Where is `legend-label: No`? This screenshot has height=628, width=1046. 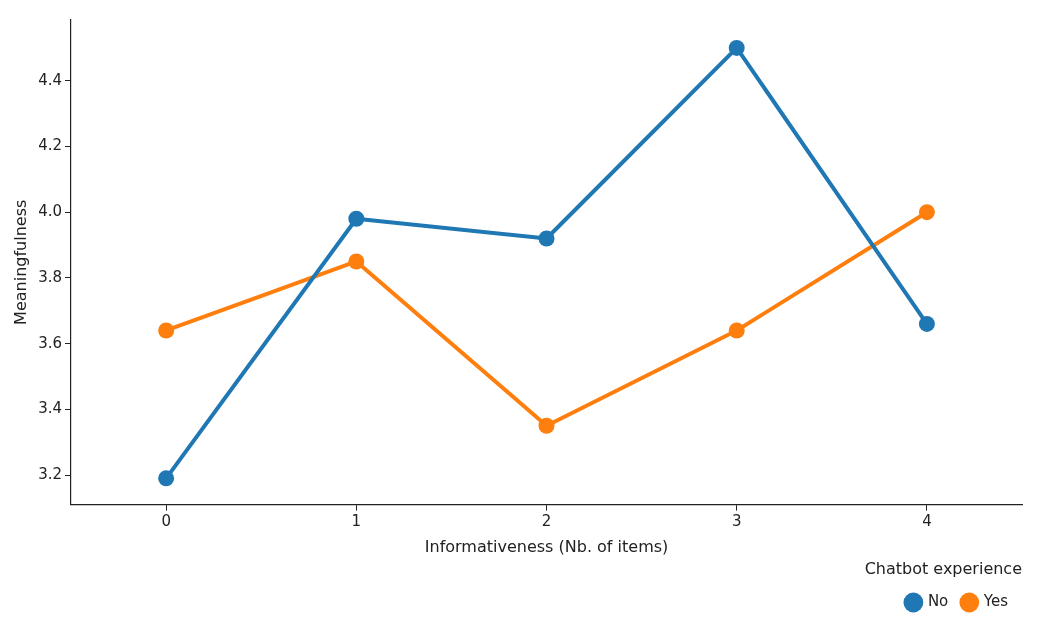
legend-label: No is located at coordinates (938, 601).